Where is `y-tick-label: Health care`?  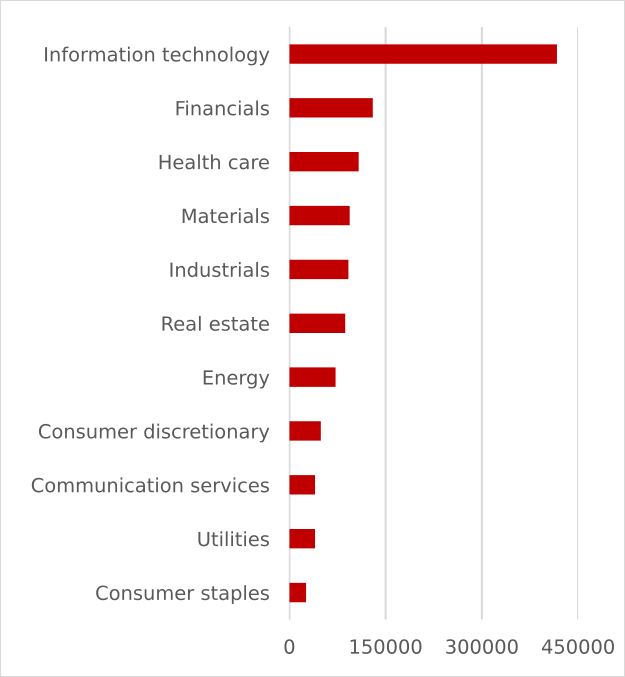 y-tick-label: Health care is located at coordinates (214, 162).